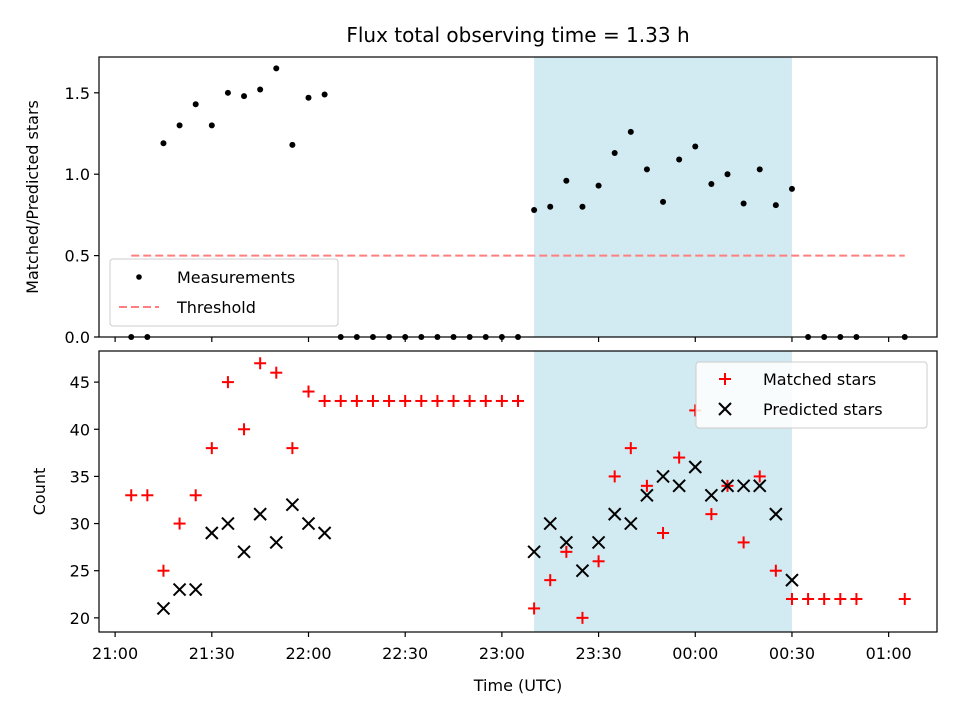  I want to click on x-tick-label: 00:30, so click(792, 653).